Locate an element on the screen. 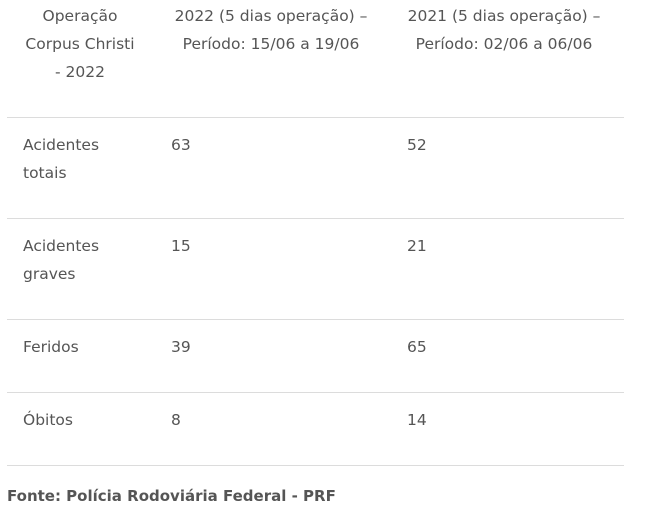 This screenshot has width=647, height=510. value-2022: 15 is located at coordinates (181, 246).